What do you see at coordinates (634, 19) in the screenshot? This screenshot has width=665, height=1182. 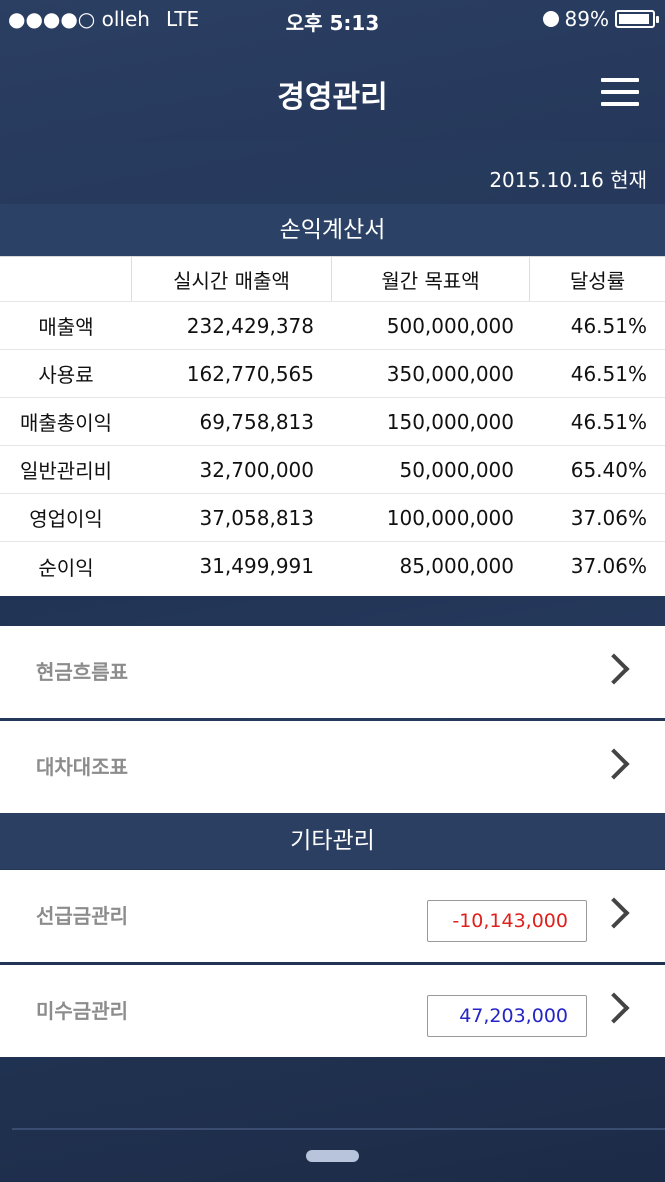 I see `battery-fill` at bounding box center [634, 19].